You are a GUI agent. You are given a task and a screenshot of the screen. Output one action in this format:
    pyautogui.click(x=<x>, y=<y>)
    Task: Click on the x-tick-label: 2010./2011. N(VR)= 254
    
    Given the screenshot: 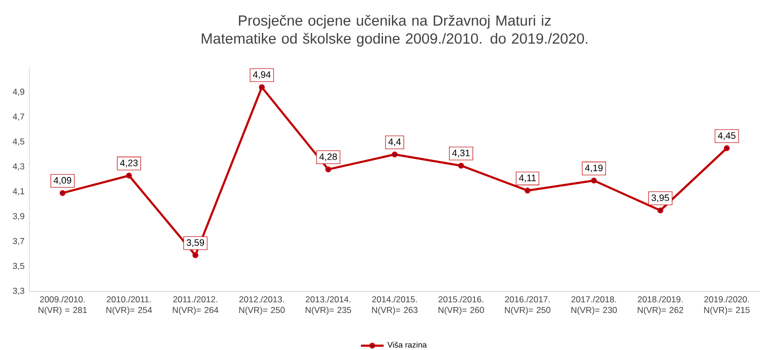 What is the action you would take?
    pyautogui.click(x=129, y=305)
    